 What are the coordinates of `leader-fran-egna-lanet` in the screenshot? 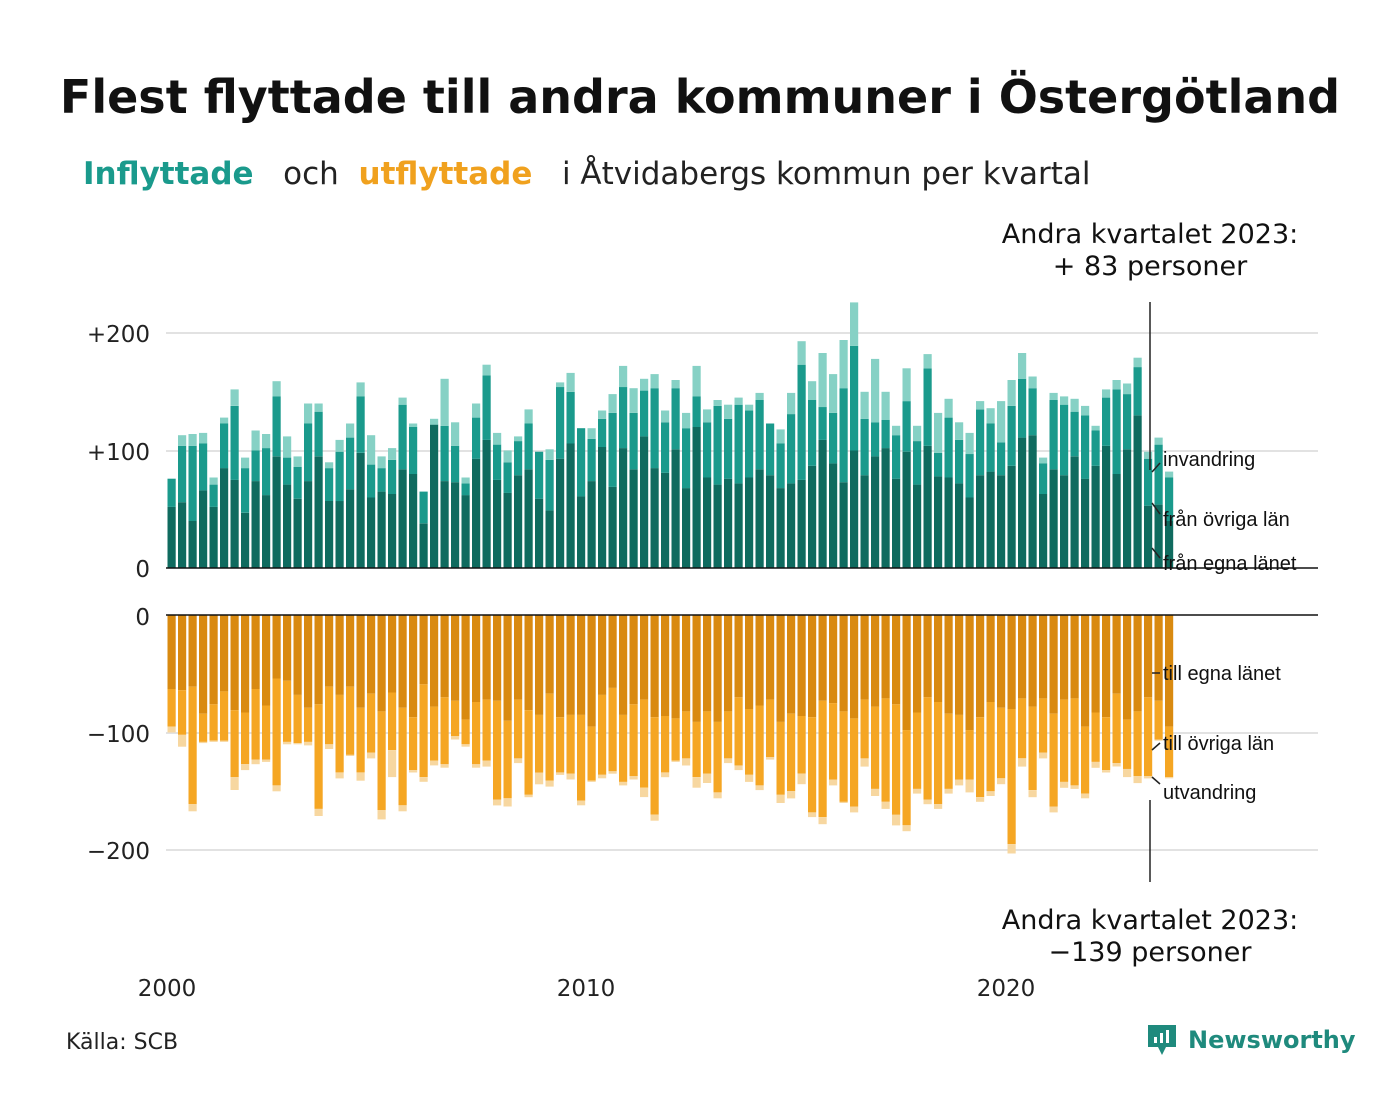 It's located at (1156, 553).